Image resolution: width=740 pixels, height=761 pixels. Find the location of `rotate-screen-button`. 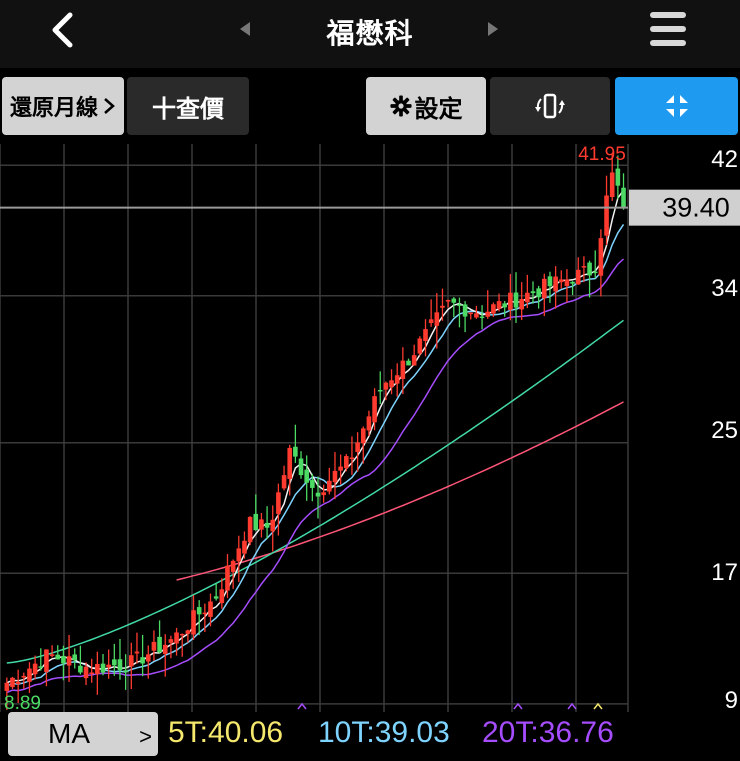

rotate-screen-button is located at coordinates (550, 106).